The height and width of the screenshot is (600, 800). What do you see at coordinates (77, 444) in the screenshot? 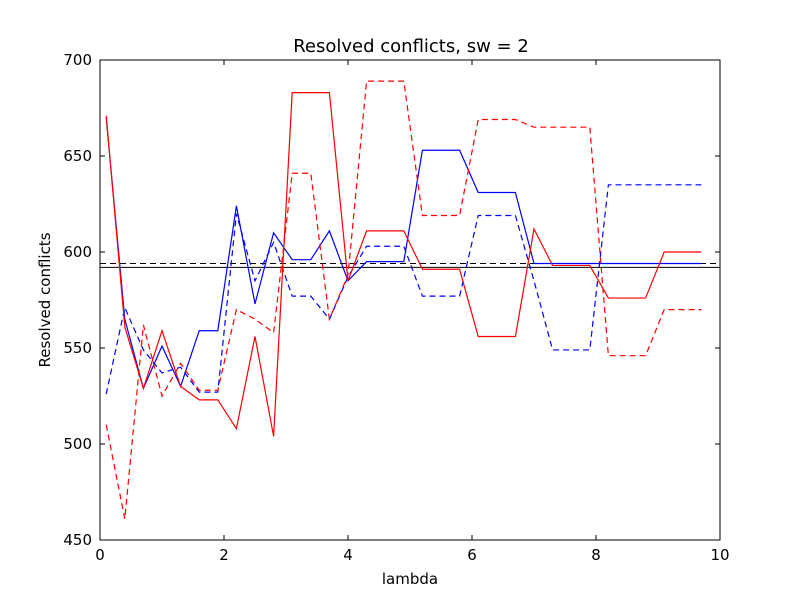
I see `y-tick-label: 500` at bounding box center [77, 444].